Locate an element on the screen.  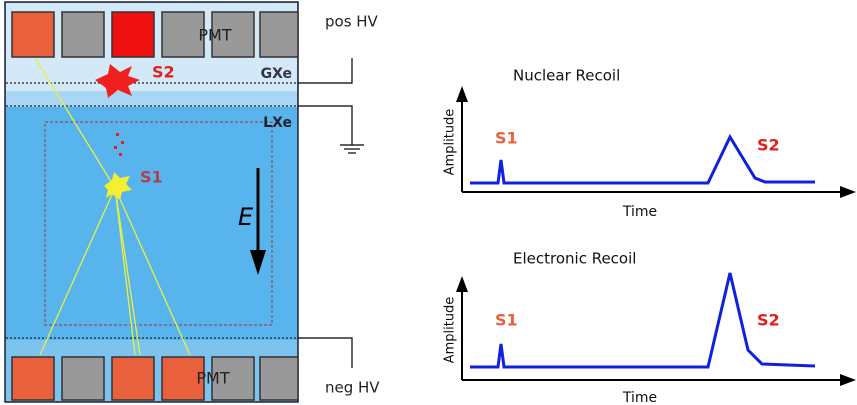
interface is located at coordinates (151, 99).